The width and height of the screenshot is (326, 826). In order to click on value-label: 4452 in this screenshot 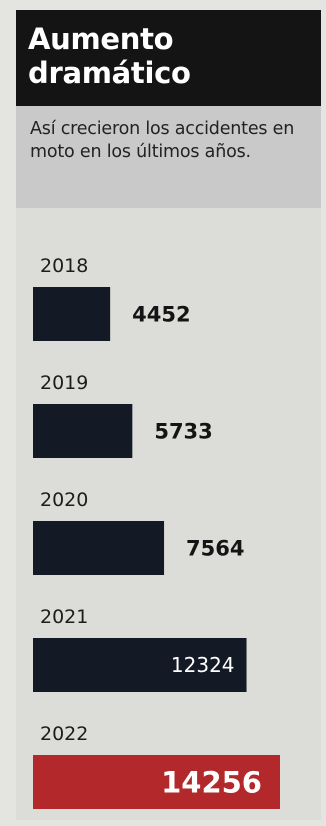, I will do `click(161, 315)`.